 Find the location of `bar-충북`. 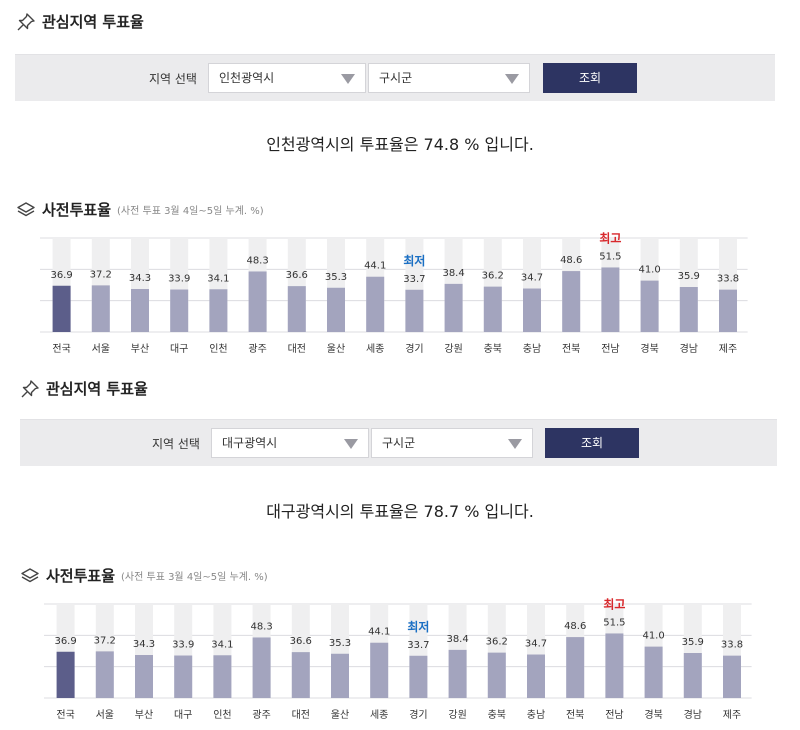

bar-충북 is located at coordinates (492, 309).